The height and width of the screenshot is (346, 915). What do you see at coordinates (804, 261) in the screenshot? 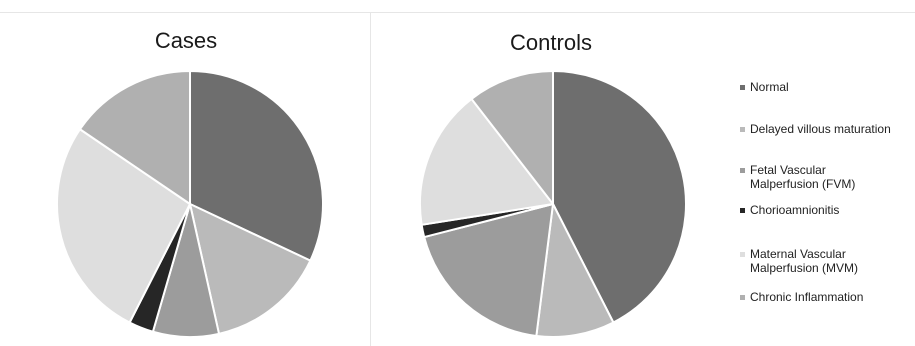
I see `legend-label-mvm: Maternal Vascular Malperfusion (MVM)` at bounding box center [804, 261].